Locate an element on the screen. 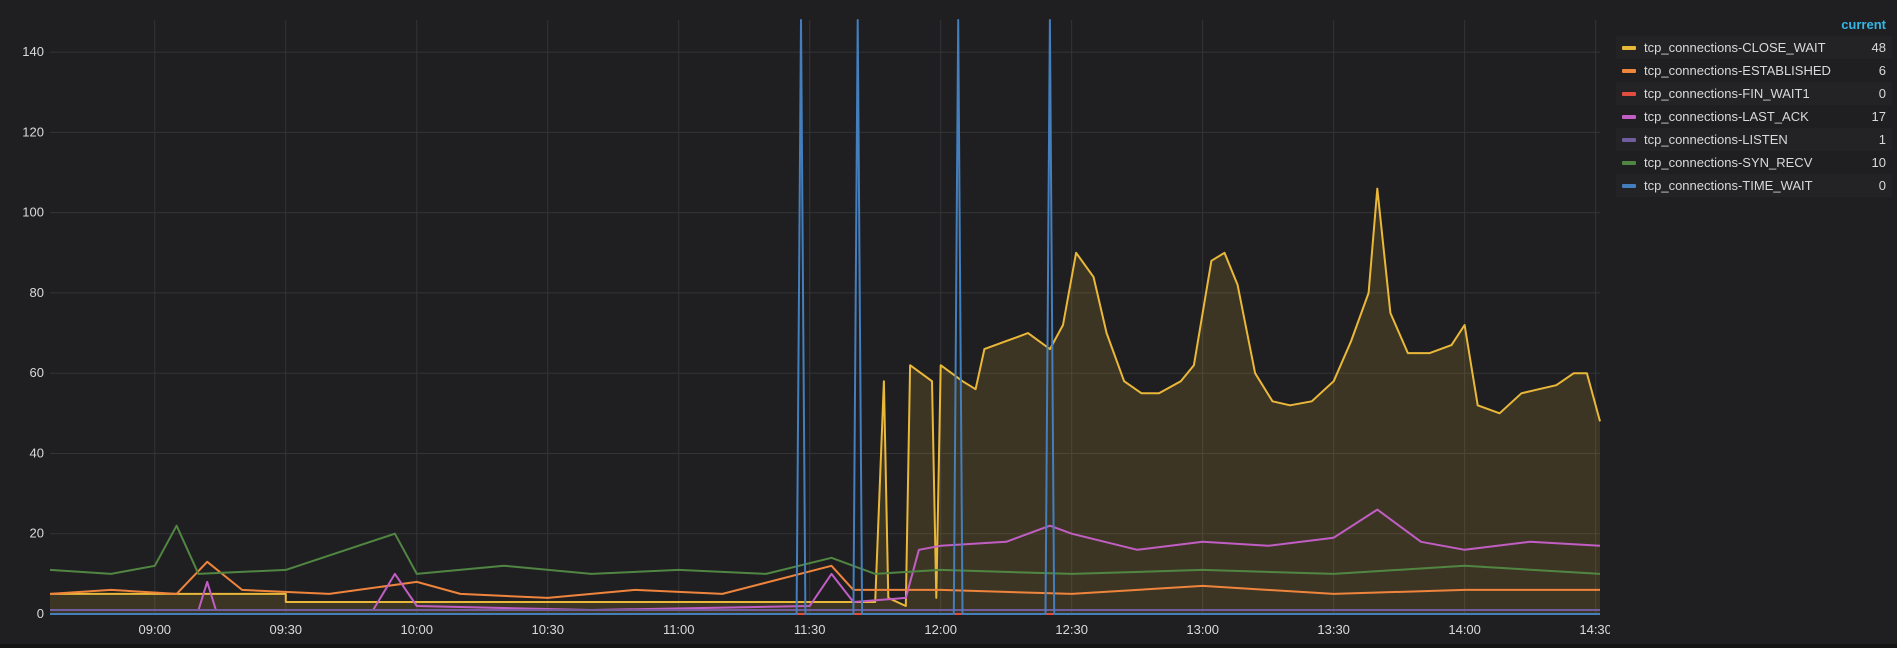 The height and width of the screenshot is (648, 1897). y-axis: 0 20 40 60 80 100 120 140 is located at coordinates (33, 332).